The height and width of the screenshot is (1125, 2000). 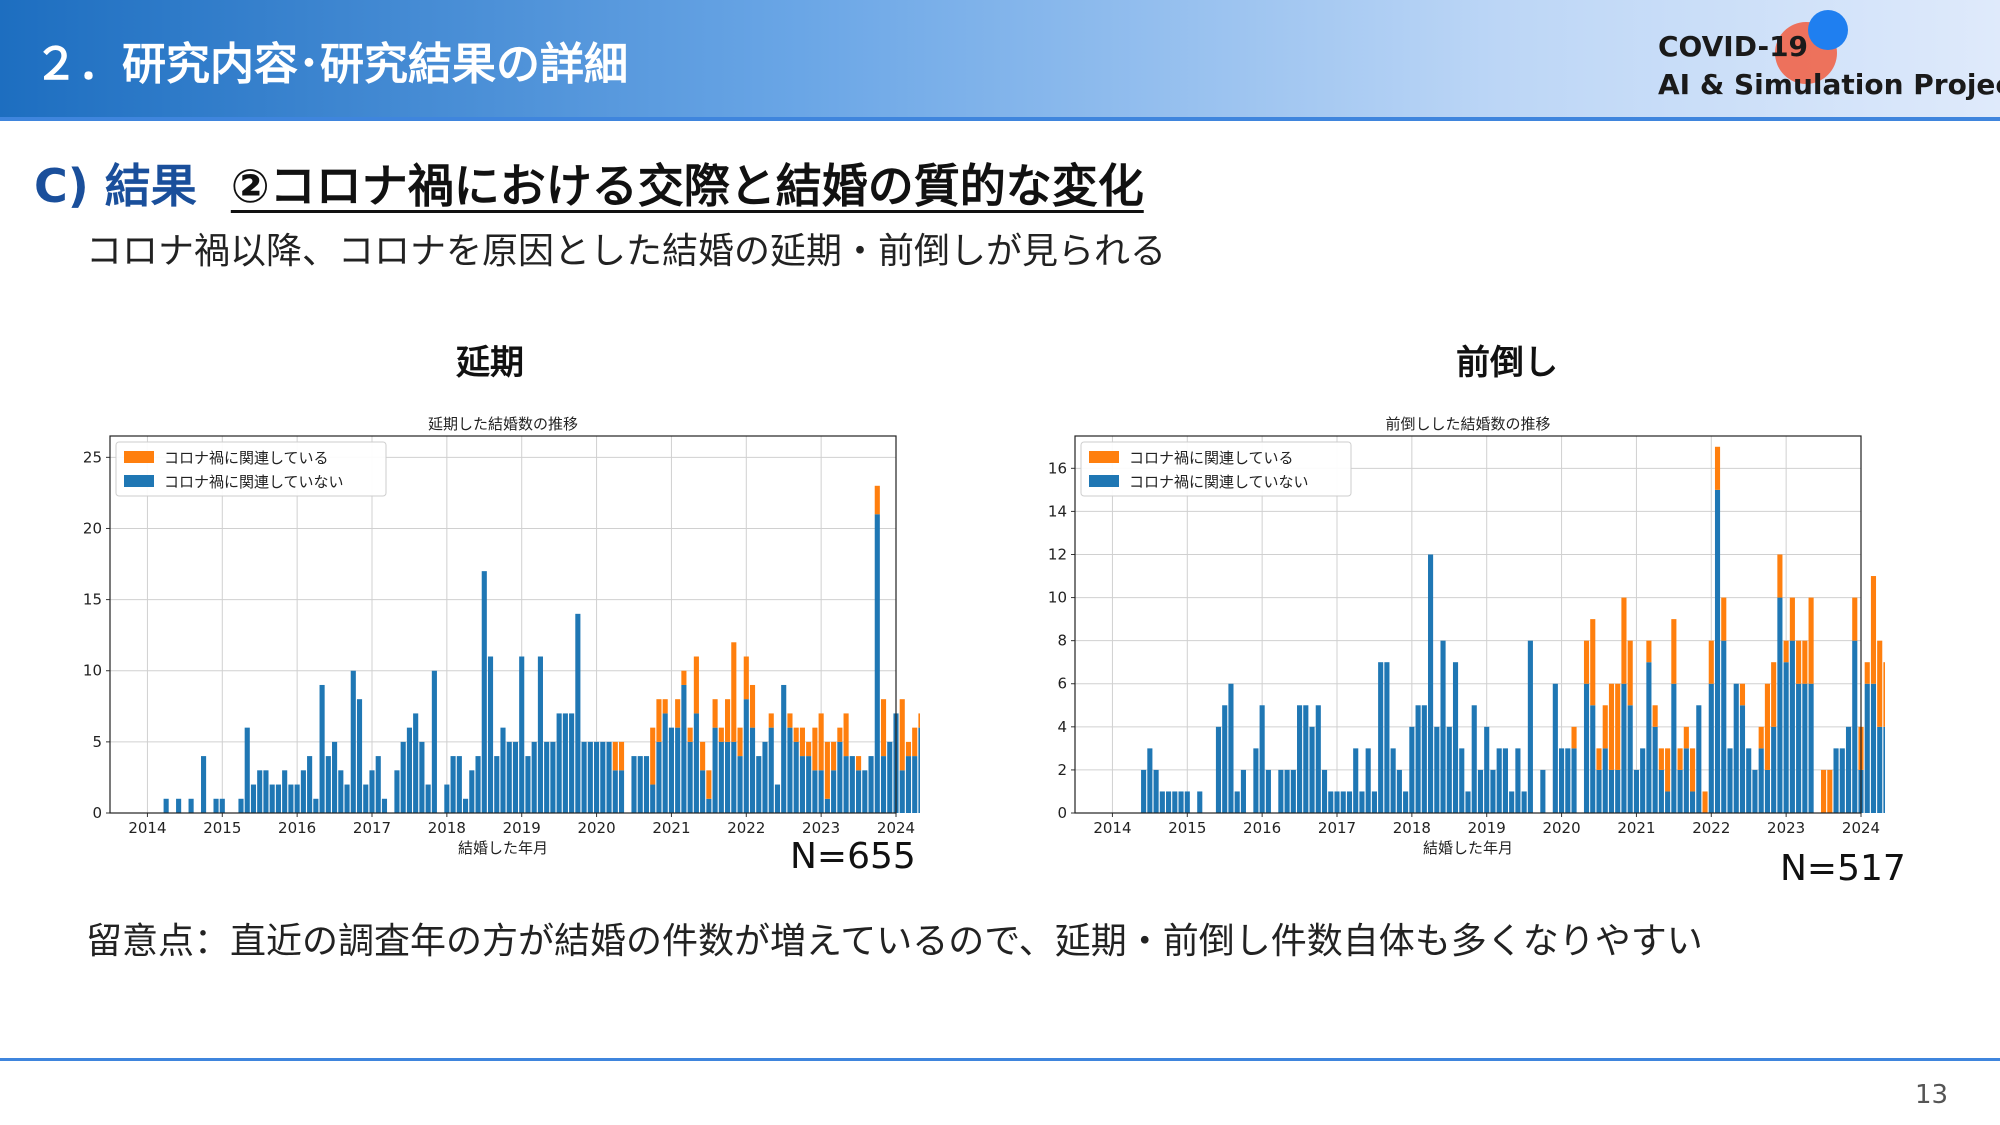 I want to click on header-bar, so click(x=1000, y=58).